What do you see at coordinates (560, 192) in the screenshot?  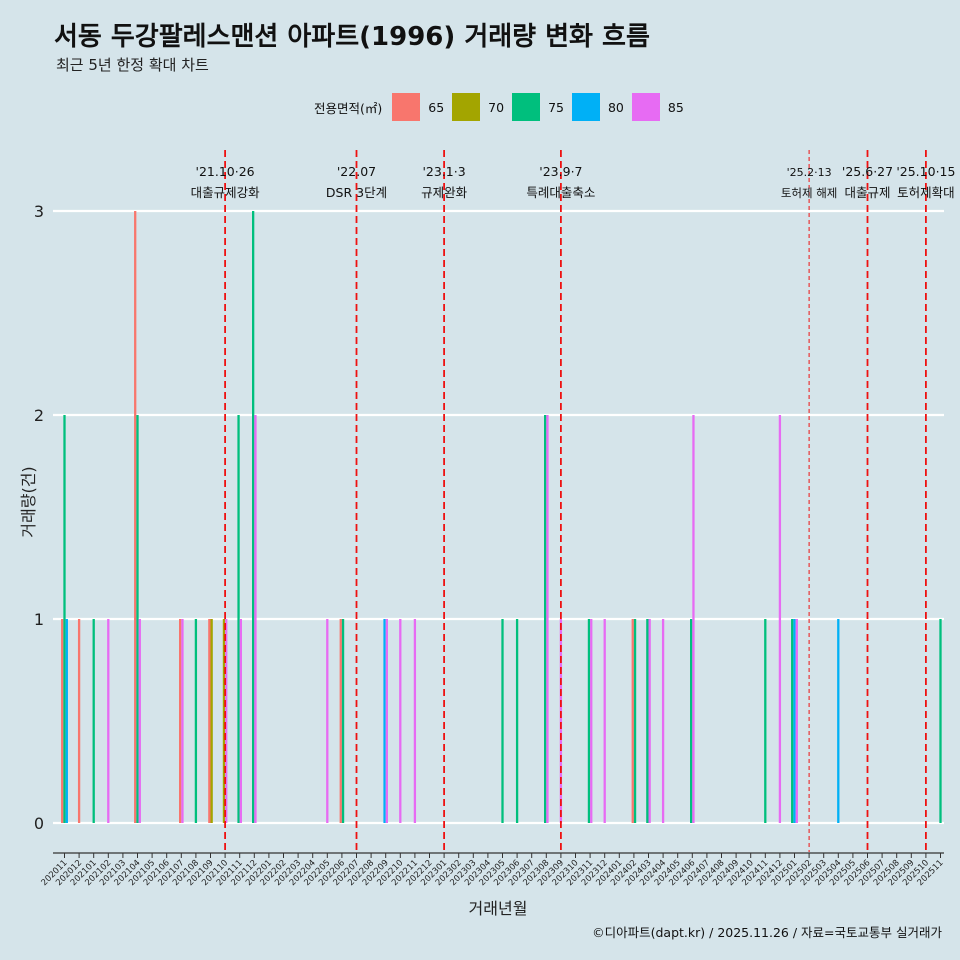 I see `event-label-3: 특례대출축소` at bounding box center [560, 192].